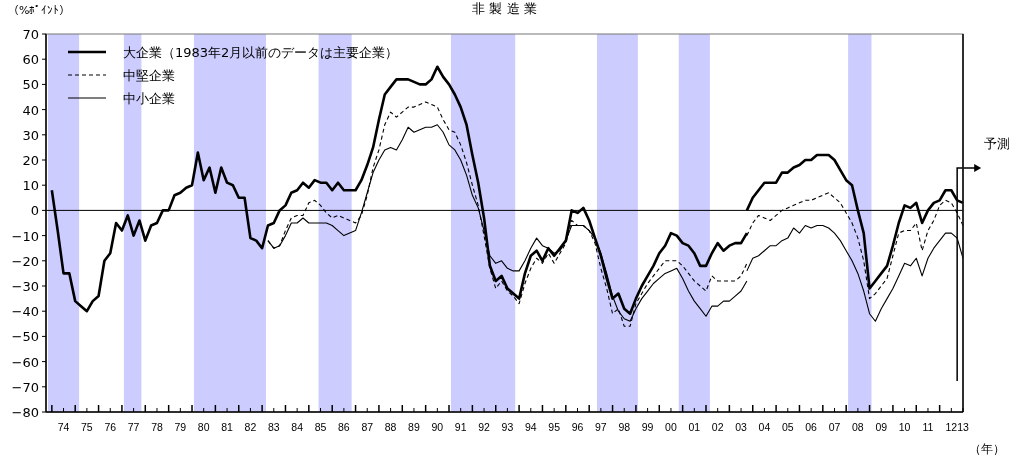 Image resolution: width=1009 pixels, height=461 pixels. What do you see at coordinates (963, 427) in the screenshot?
I see `x-tick-label: 13` at bounding box center [963, 427].